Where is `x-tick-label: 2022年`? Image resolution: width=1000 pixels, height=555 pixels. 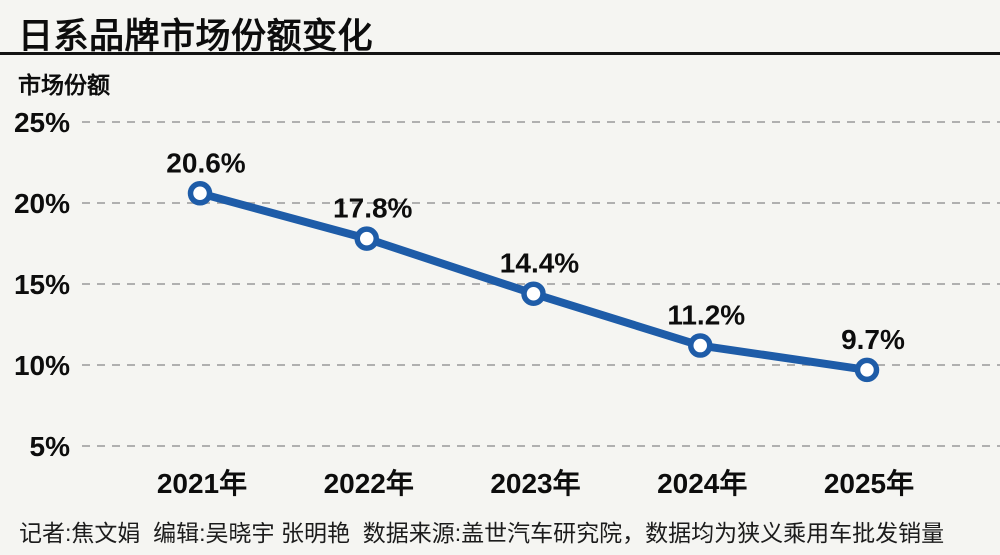
x-tick-label: 2022年 is located at coordinates (369, 483).